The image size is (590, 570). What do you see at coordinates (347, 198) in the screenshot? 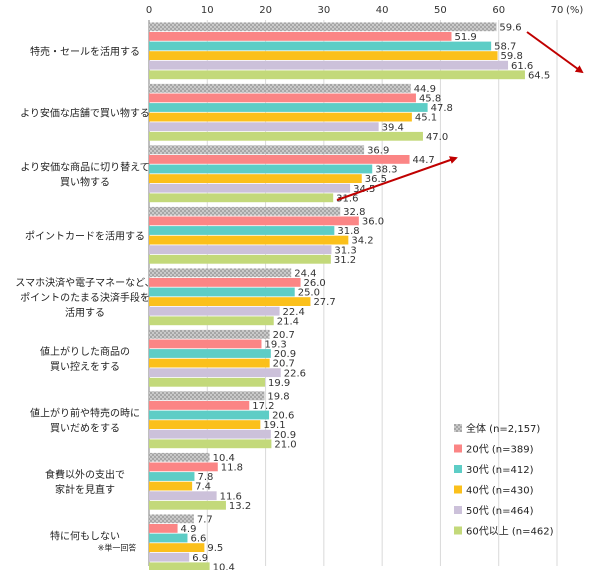
I see `value-label: 31.6` at bounding box center [347, 198].